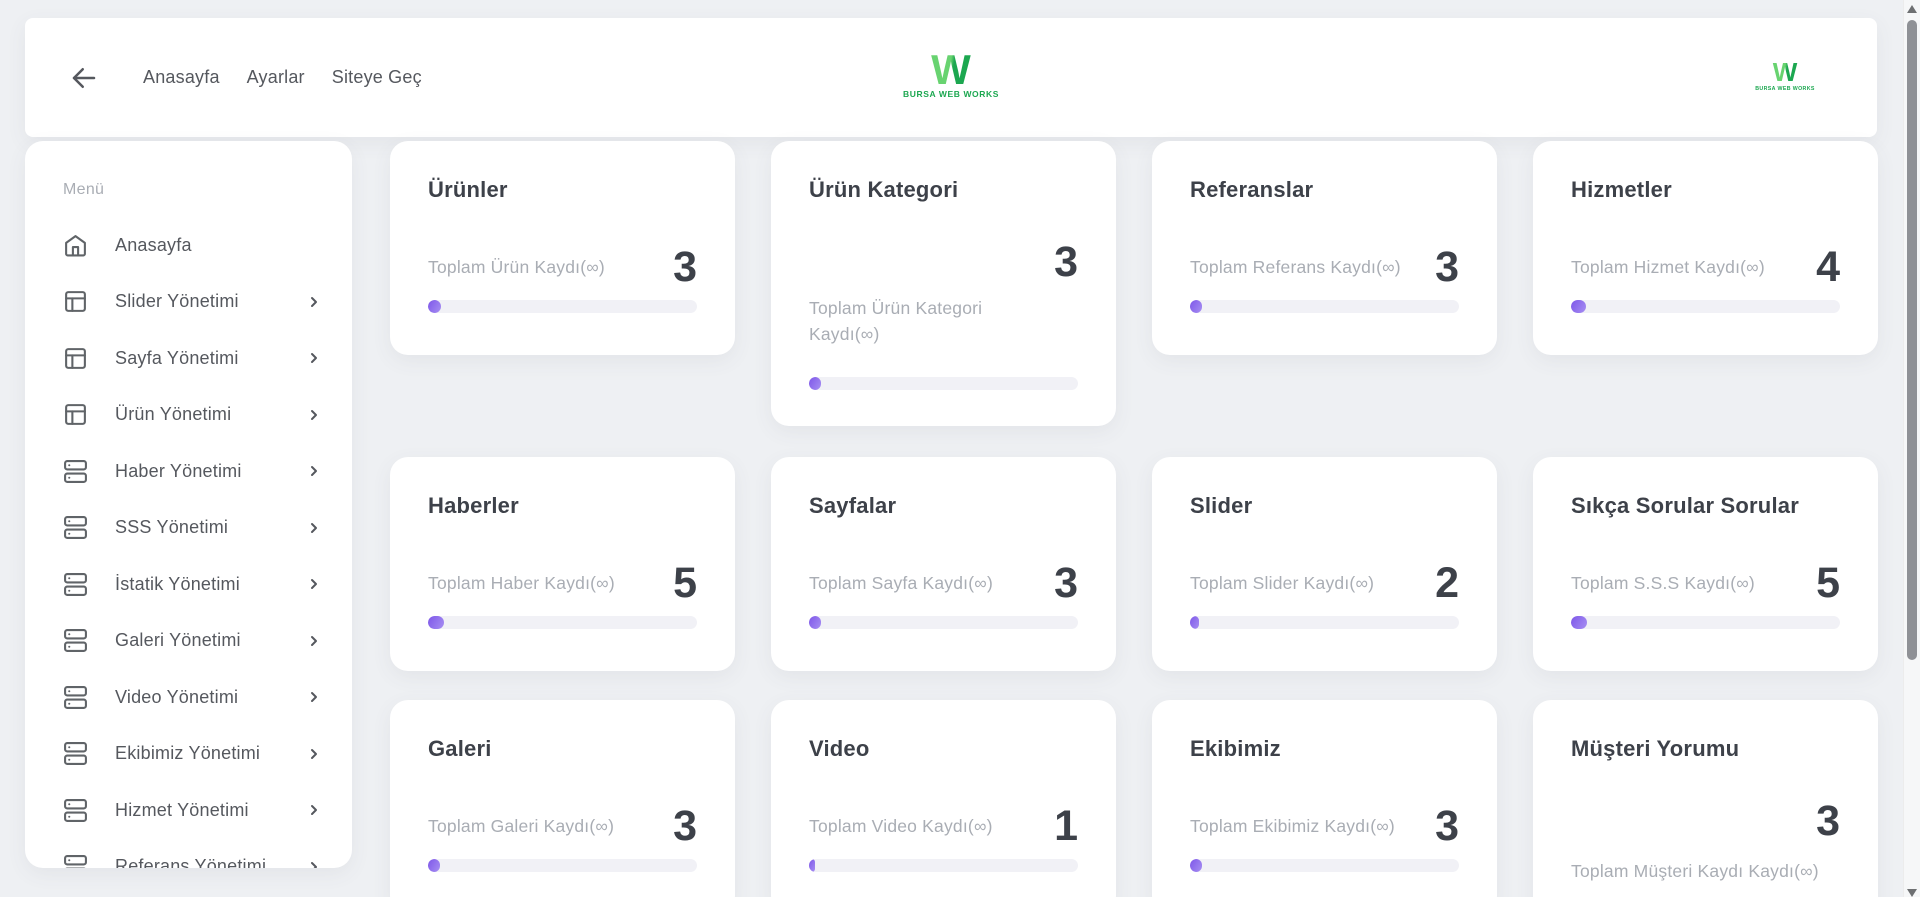  Describe the element at coordinates (521, 825) in the screenshot. I see `card-subtitle: Toplam Galeri Kaydı(∞)` at that location.